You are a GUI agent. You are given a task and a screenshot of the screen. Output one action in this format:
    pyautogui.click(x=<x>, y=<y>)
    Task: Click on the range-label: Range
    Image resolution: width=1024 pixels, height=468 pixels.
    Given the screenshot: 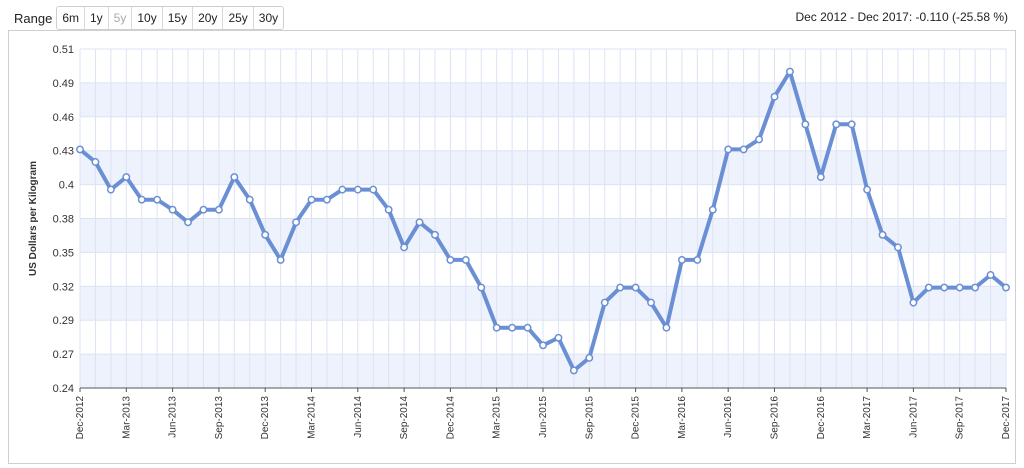 What is the action you would take?
    pyautogui.click(x=33, y=18)
    